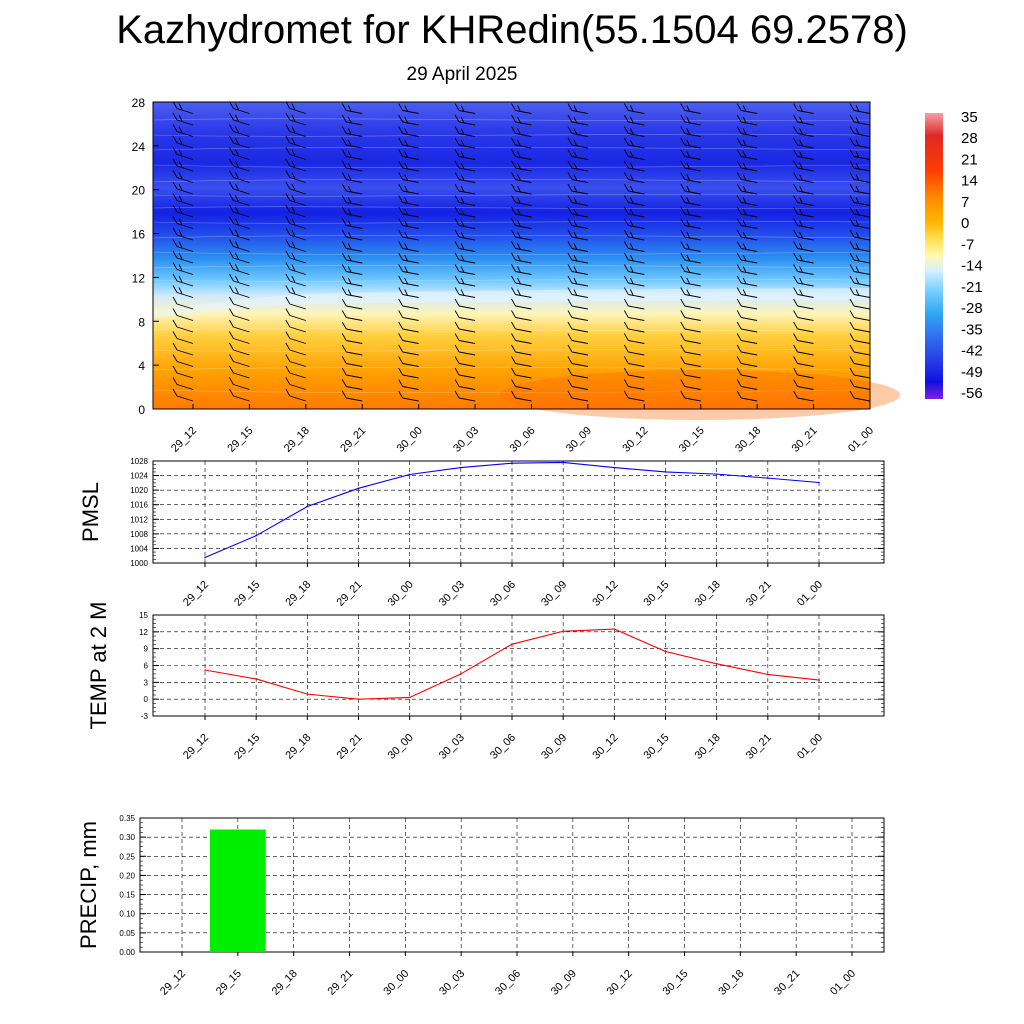  What do you see at coordinates (139, 103) in the screenshot?
I see `y-tick-label: 28` at bounding box center [139, 103].